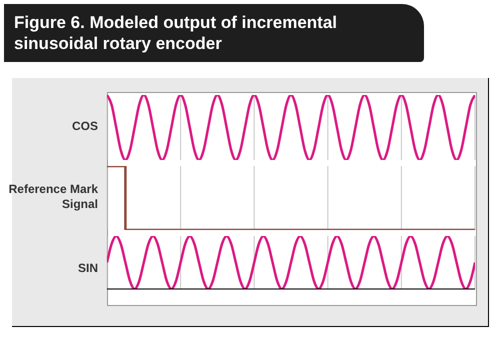 The height and width of the screenshot is (346, 500). What do you see at coordinates (214, 33) in the screenshot?
I see `chart-title: Figure 6. Modeled output of incremental sinusoidal rotary encoder` at bounding box center [214, 33].